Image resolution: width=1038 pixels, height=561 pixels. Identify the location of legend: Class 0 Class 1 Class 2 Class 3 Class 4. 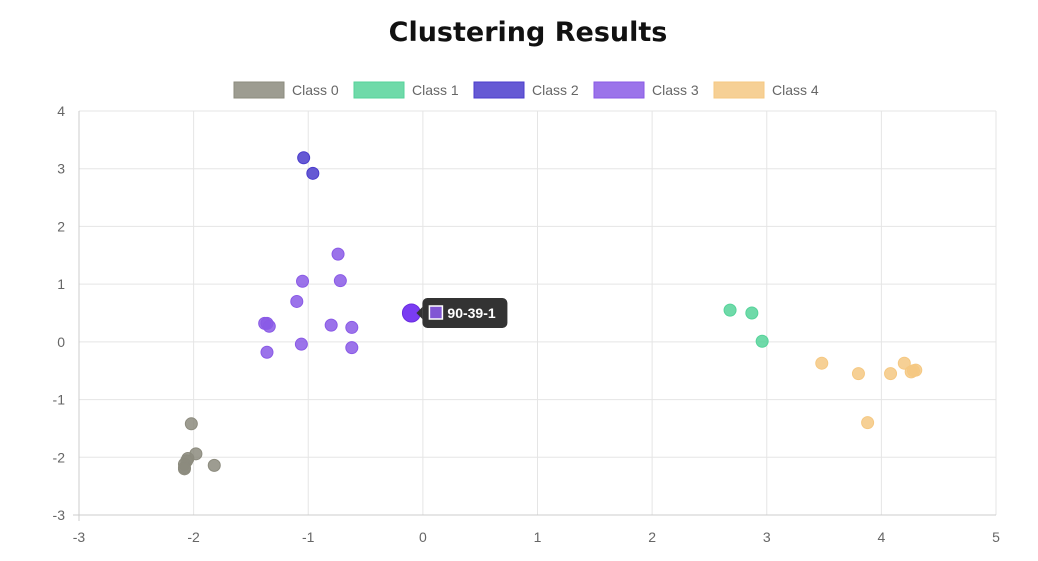
(526, 90).